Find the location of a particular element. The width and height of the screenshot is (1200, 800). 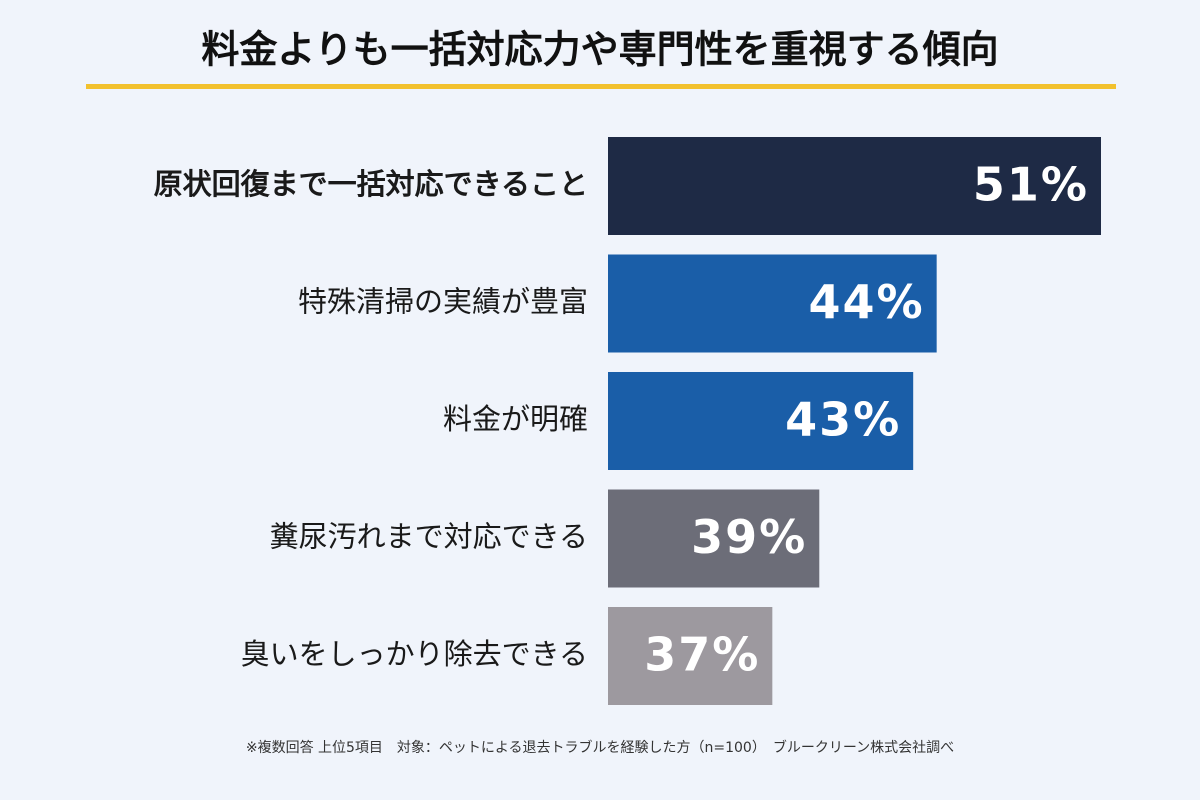

value-label: 44% is located at coordinates (867, 302).